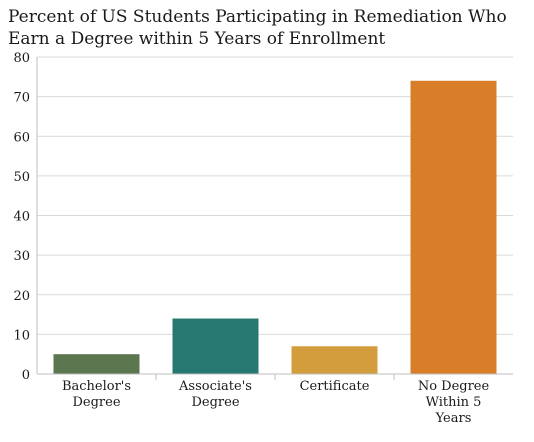  I want to click on y-axis-ticks: 0 10 20 30 40 50 60 70 80, so click(21, 217).